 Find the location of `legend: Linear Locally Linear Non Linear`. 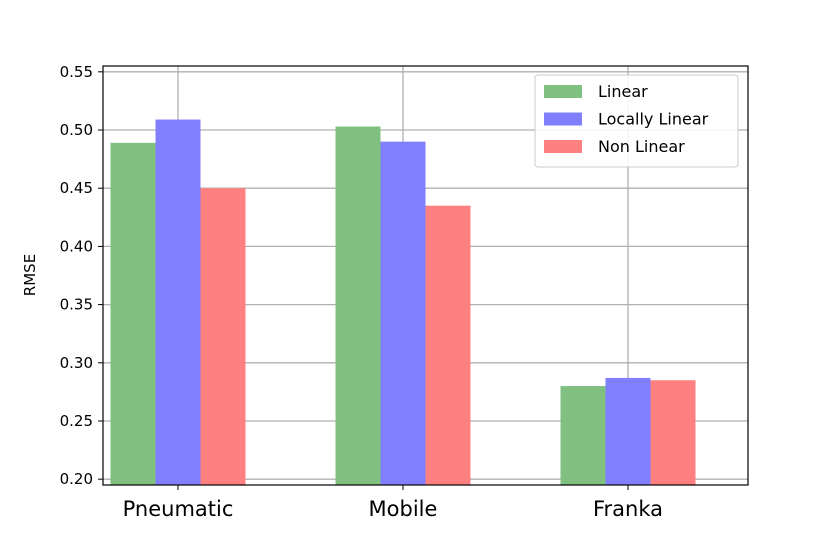

legend: Linear Locally Linear Non Linear is located at coordinates (636, 121).